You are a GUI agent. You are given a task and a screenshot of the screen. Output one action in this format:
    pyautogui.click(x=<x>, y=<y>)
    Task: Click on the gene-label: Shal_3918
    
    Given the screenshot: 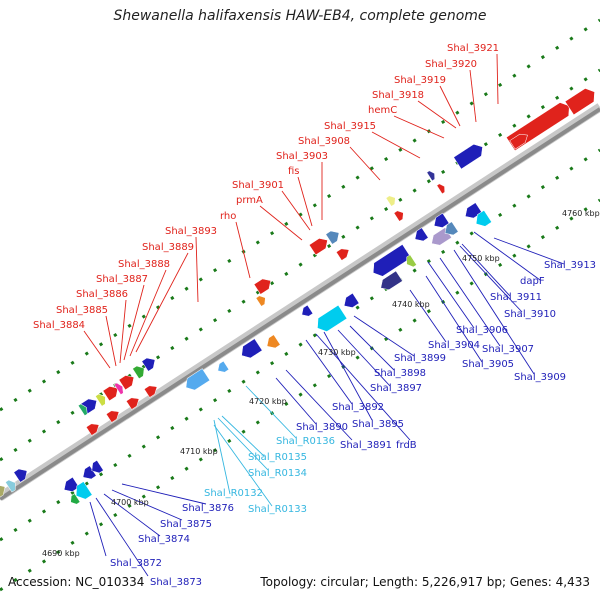 What is the action you would take?
    pyautogui.click(x=398, y=95)
    